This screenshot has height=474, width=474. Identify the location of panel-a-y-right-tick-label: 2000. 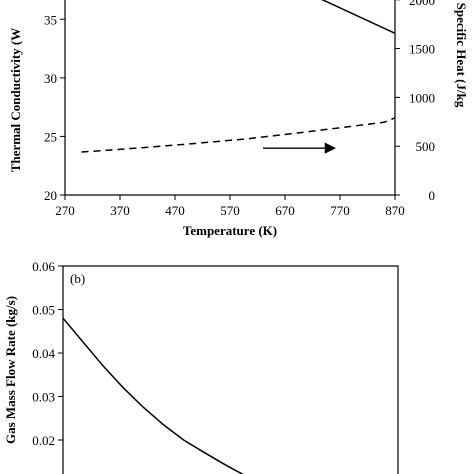
(422, 4).